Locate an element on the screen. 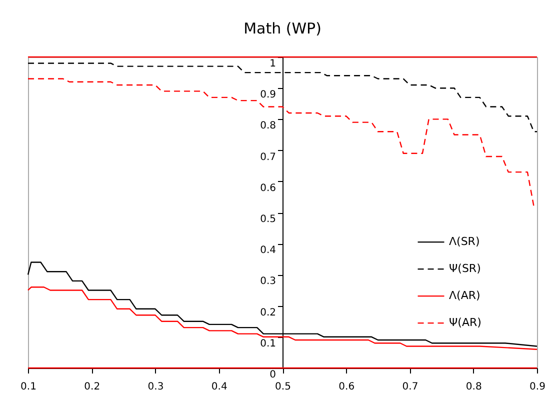  x-tick-label: 0.9 is located at coordinates (538, 387).